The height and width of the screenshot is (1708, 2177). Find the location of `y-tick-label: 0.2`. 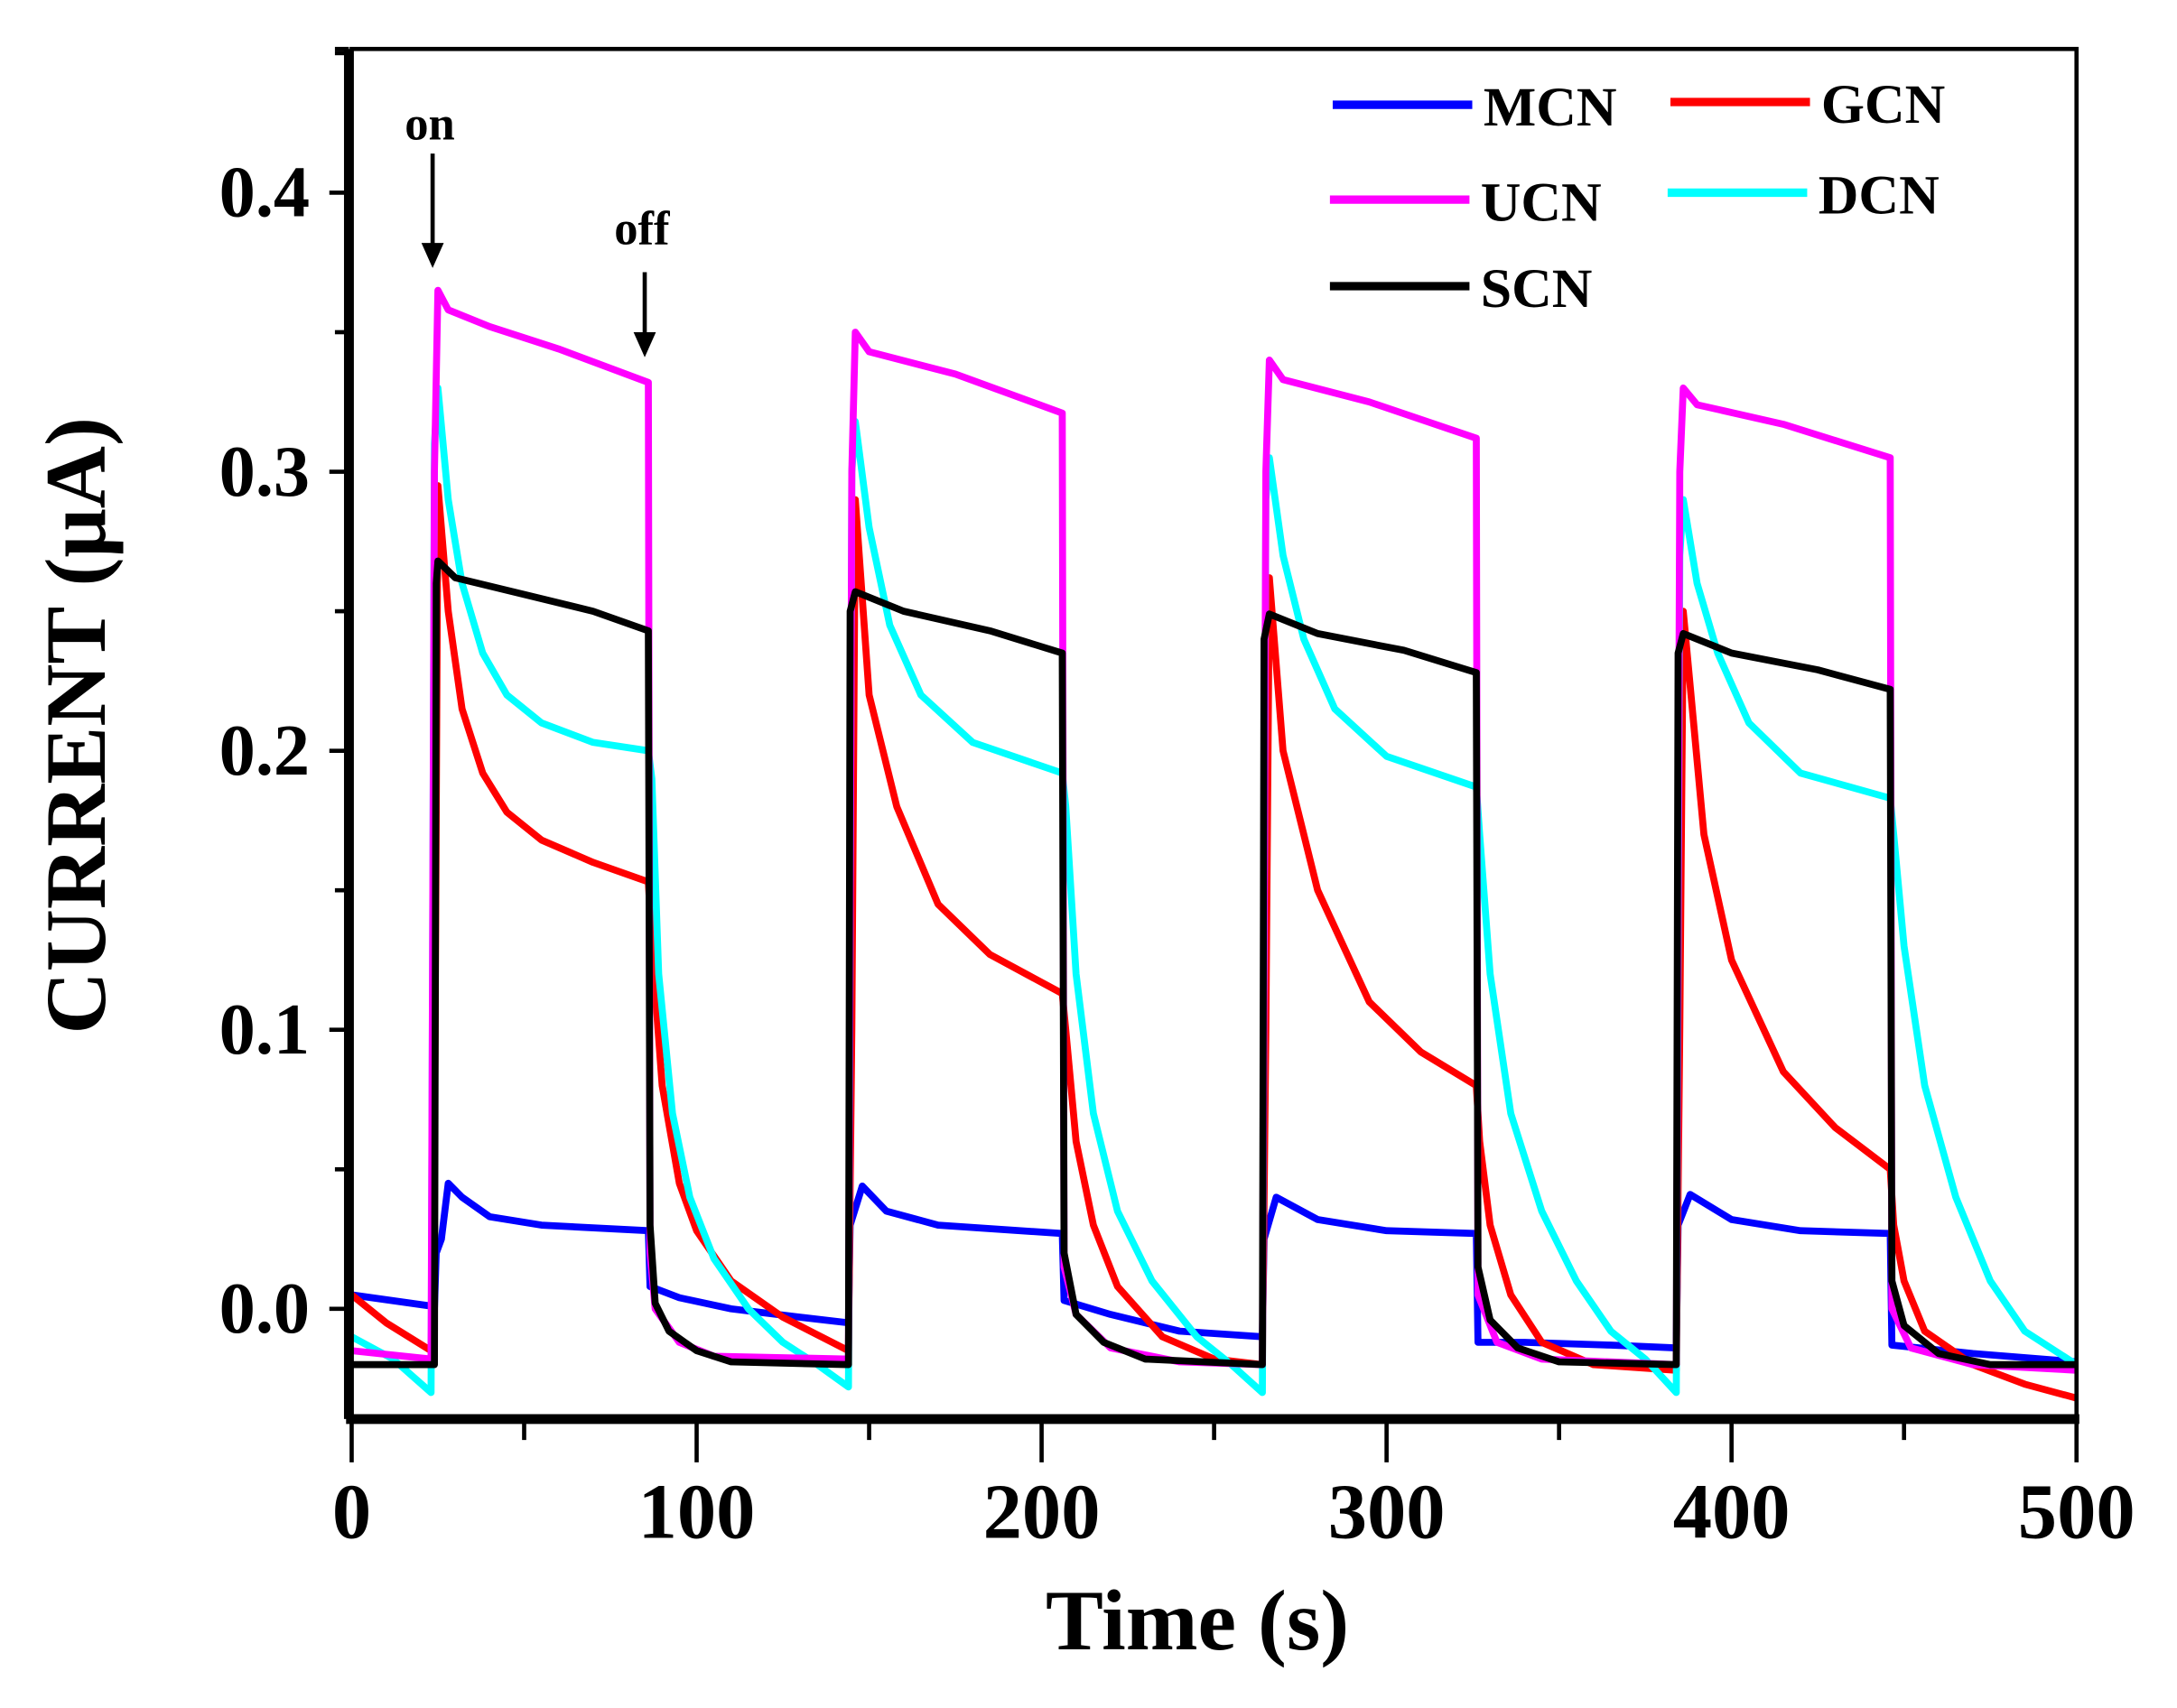

y-tick-label: 0.2 is located at coordinates (265, 750).